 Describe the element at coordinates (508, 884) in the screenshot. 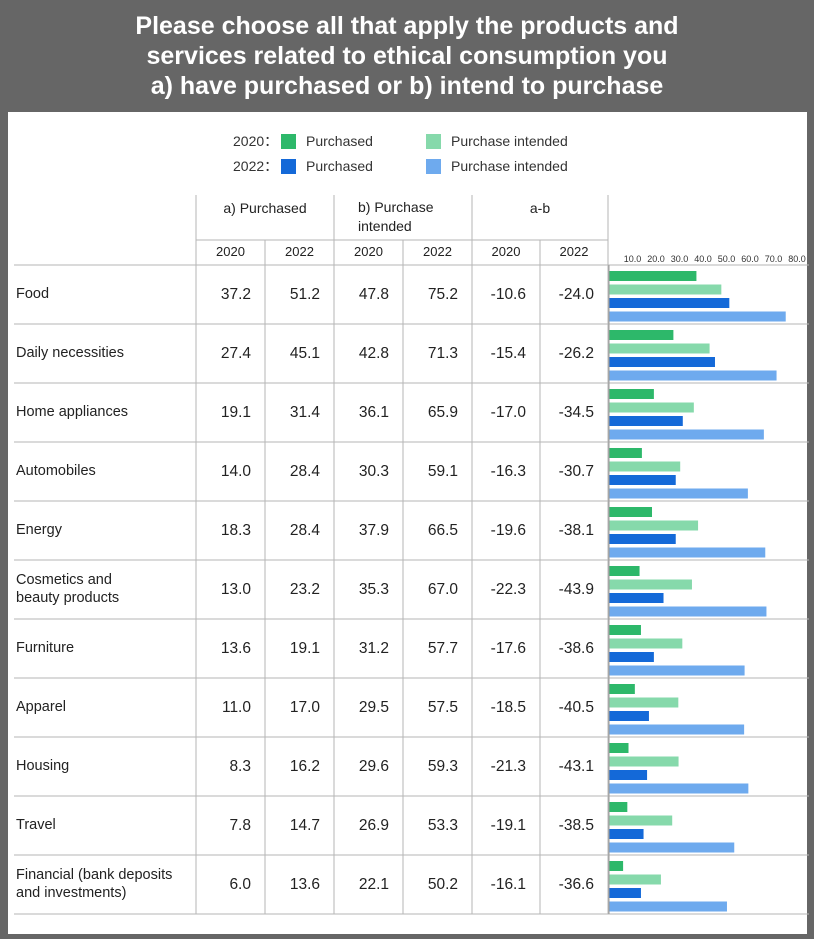

I see `table-cell: -16.1` at that location.